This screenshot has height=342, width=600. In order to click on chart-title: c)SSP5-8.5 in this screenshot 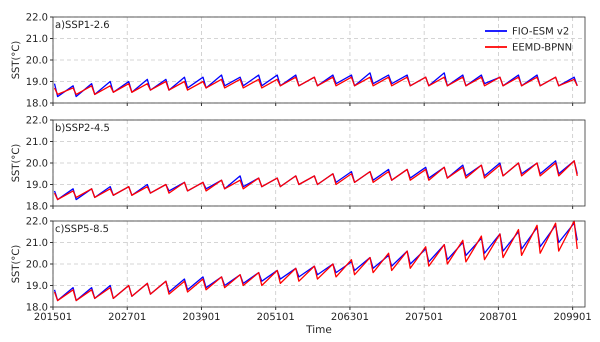, I will do `click(82, 229)`.